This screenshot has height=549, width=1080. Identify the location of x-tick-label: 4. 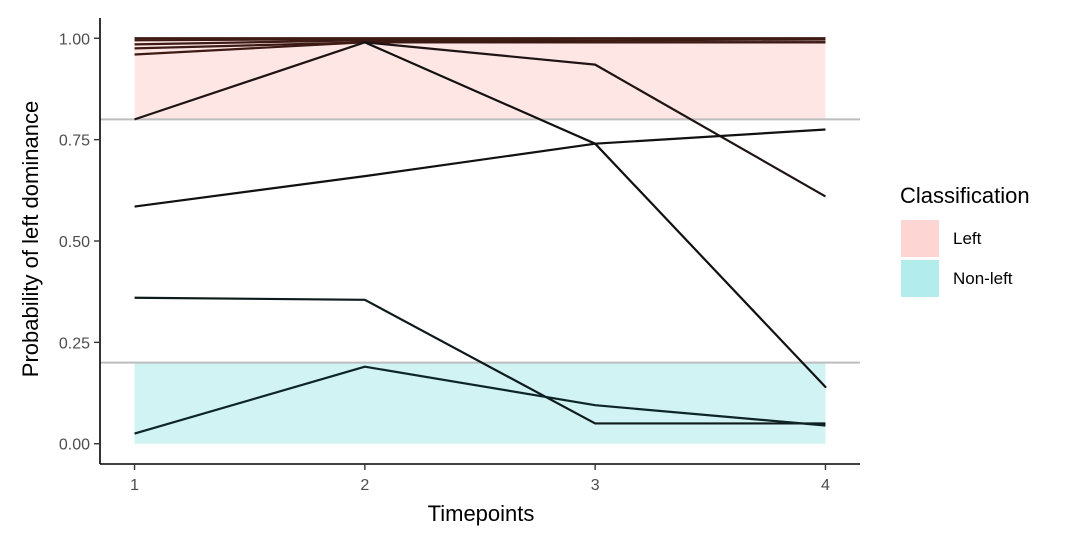
(825, 485).